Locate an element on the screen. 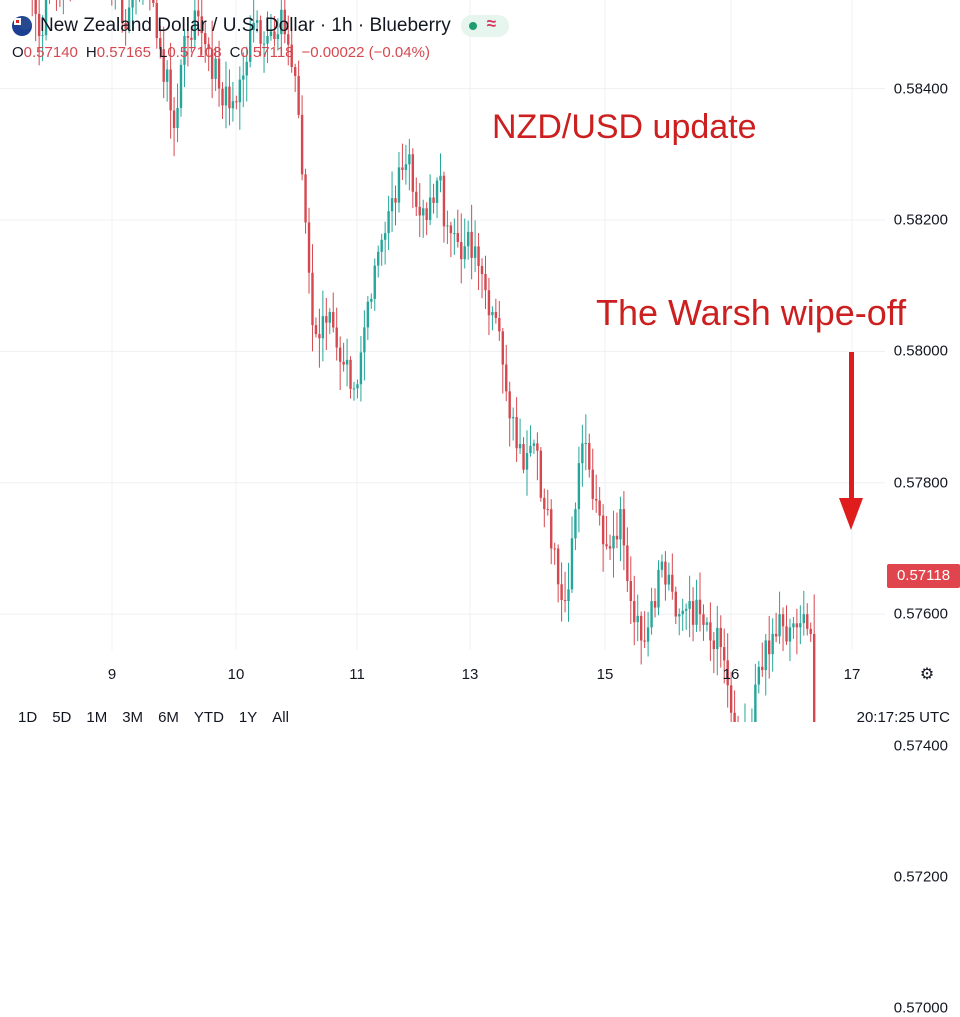 This screenshot has width=960, height=1017. range-button: 1Y is located at coordinates (248, 715).